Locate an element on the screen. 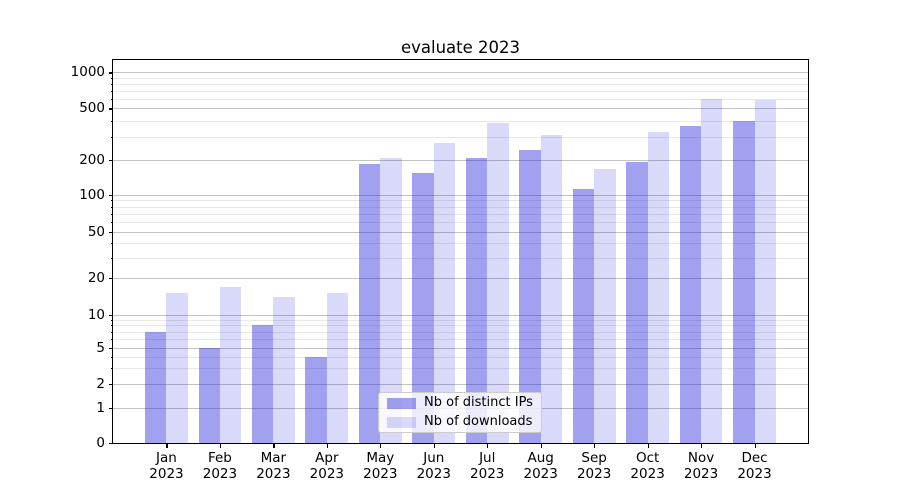 The image size is (900, 500). x-tick-label: Mar 2023 is located at coordinates (273, 466).